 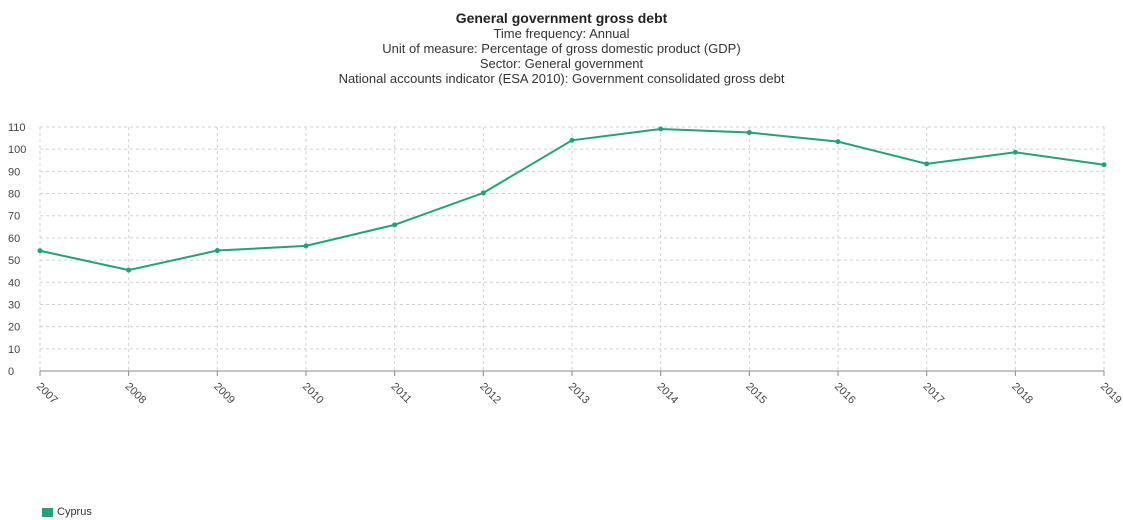 I want to click on y-tick-label: 110, so click(x=17, y=128).